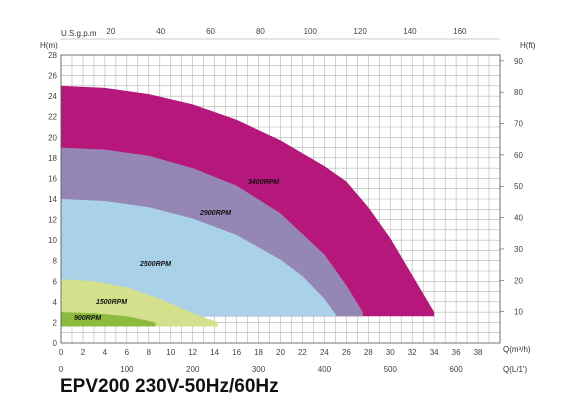 The width and height of the screenshot is (580, 409). I want to click on x-tick-label-top: 80, so click(260, 31).